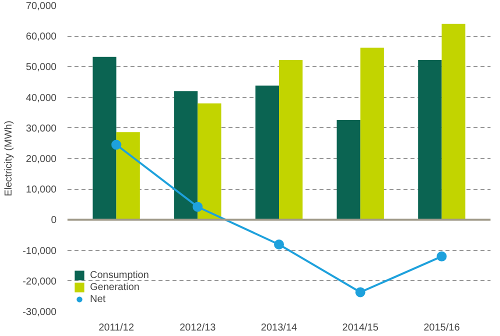 The width and height of the screenshot is (500, 336). I want to click on y-tick-label: 10,000, so click(41, 190).